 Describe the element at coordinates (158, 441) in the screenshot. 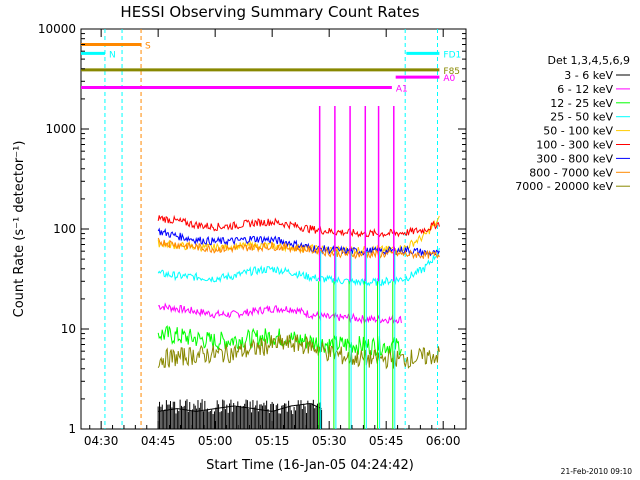

I see `x-tick-label-1: 04:45` at that location.